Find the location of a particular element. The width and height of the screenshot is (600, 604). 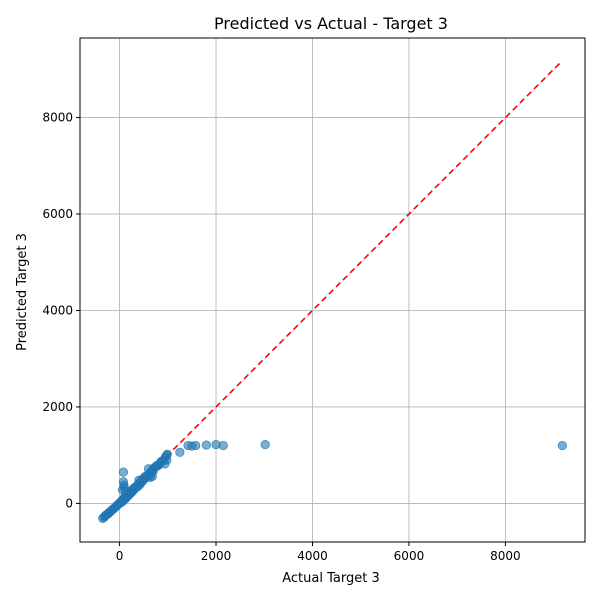

y-tick-label: 0 is located at coordinates (69, 503).